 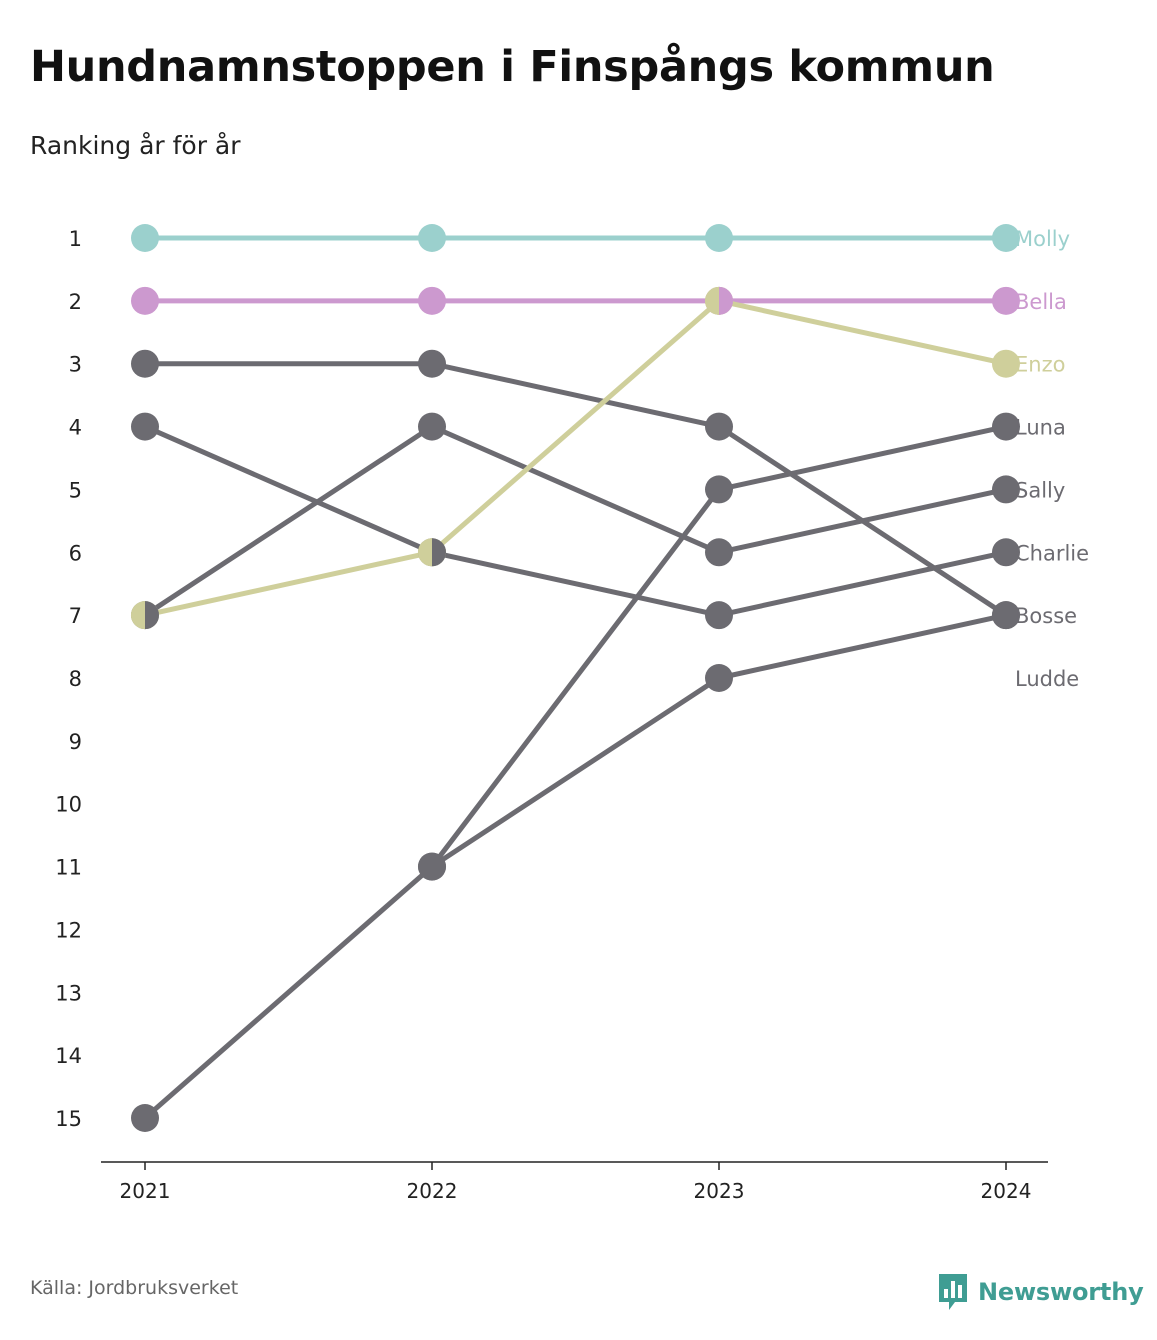 I want to click on y-tick-label: 12, so click(x=68, y=930).